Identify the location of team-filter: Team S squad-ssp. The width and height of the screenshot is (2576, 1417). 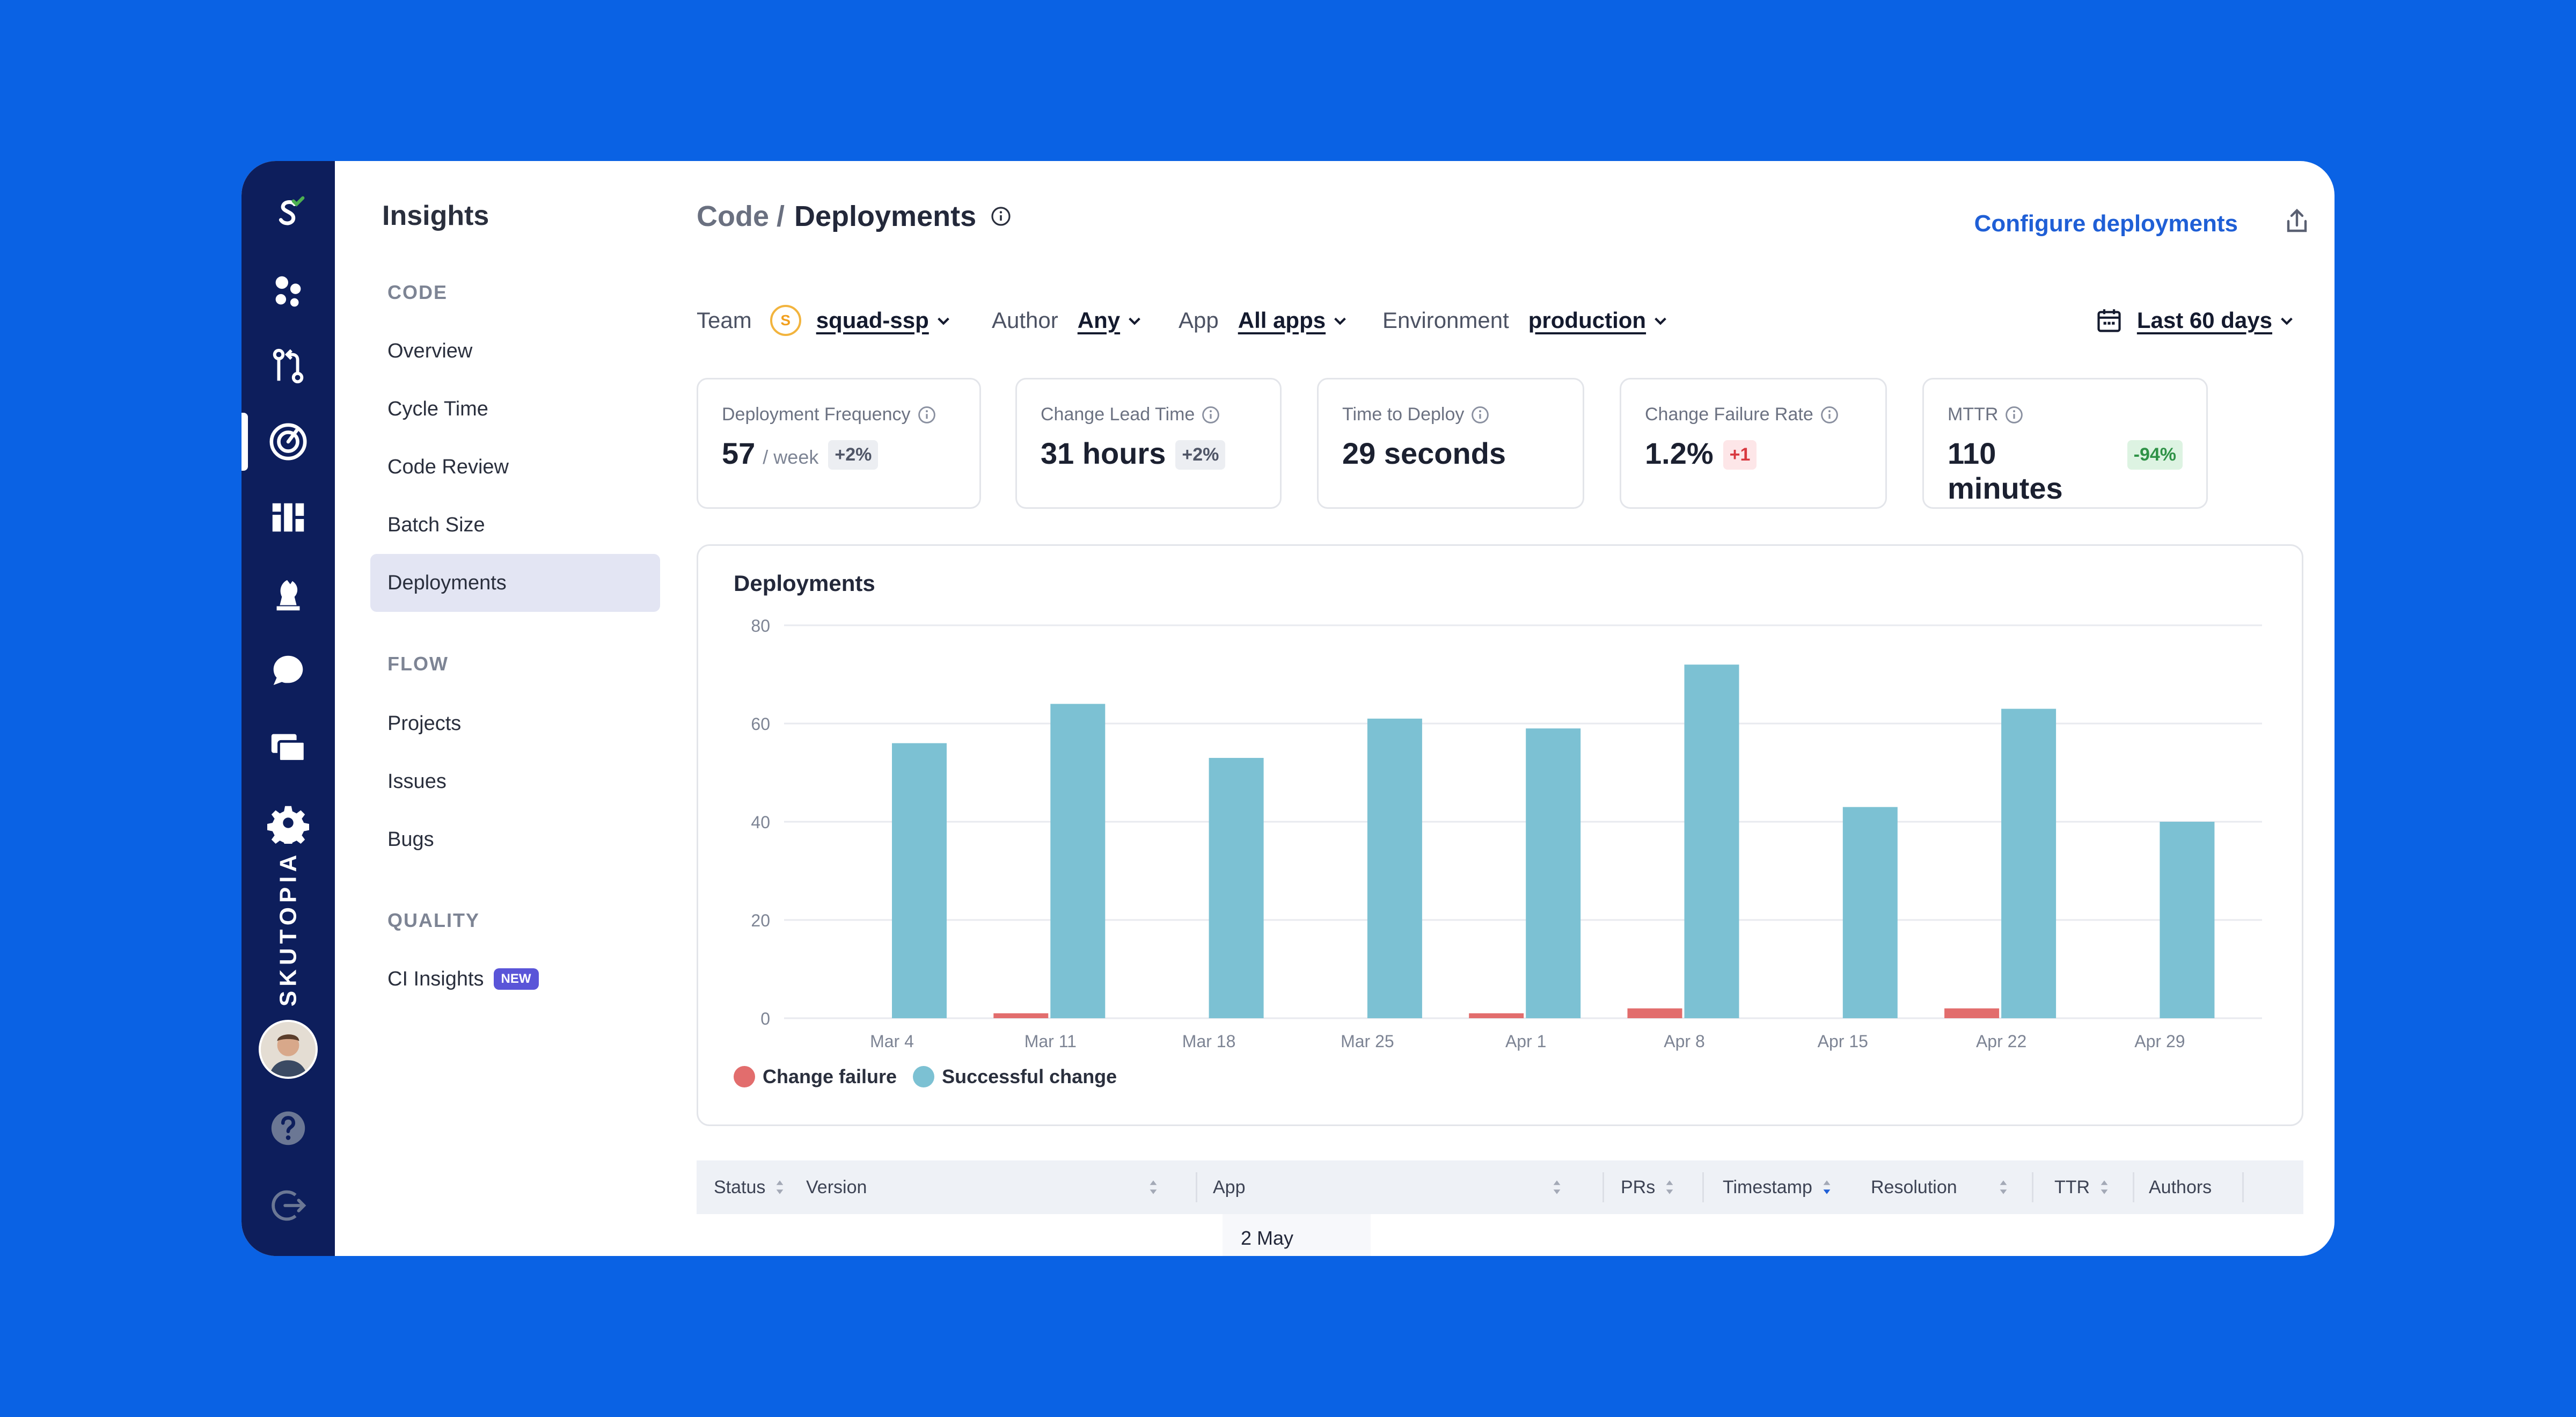
(824, 321).